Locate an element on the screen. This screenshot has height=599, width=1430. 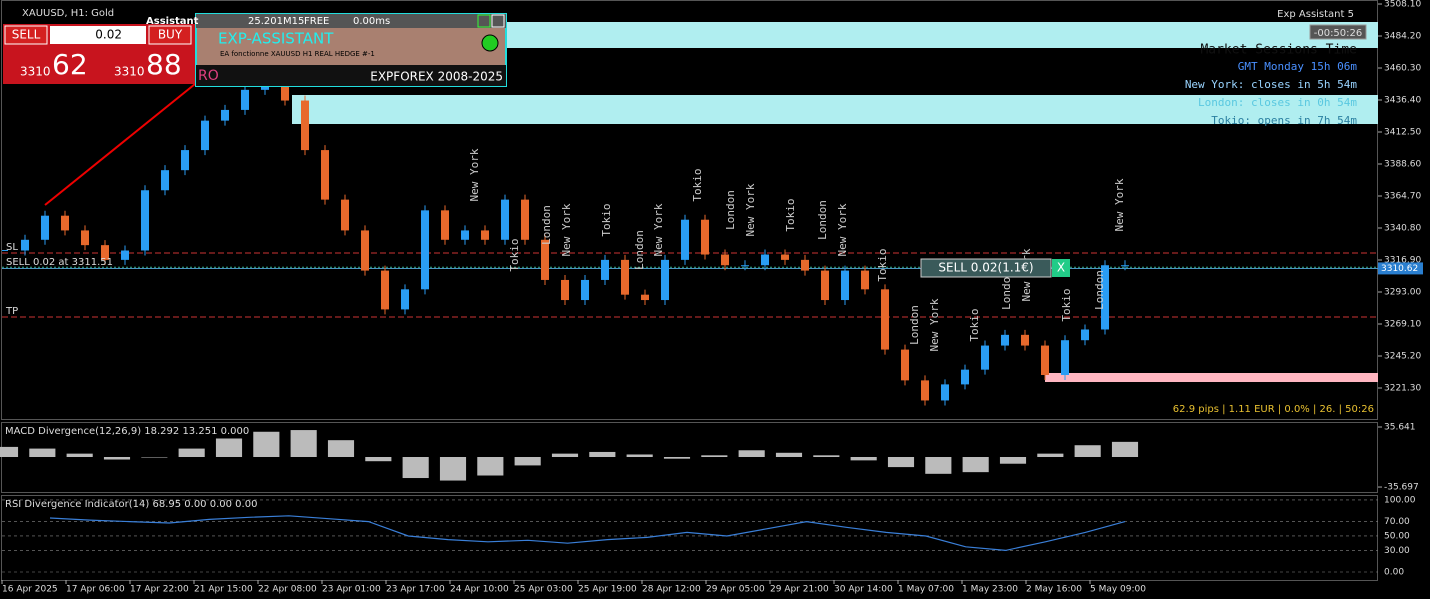
x-tick-label: 16 Apr 2025 is located at coordinates (30, 590).